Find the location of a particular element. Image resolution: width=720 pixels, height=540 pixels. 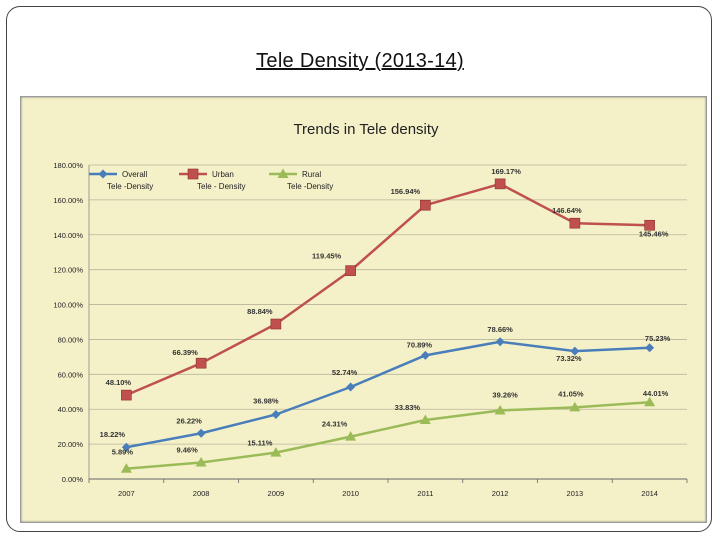

data-label: 119.45% is located at coordinates (327, 256).